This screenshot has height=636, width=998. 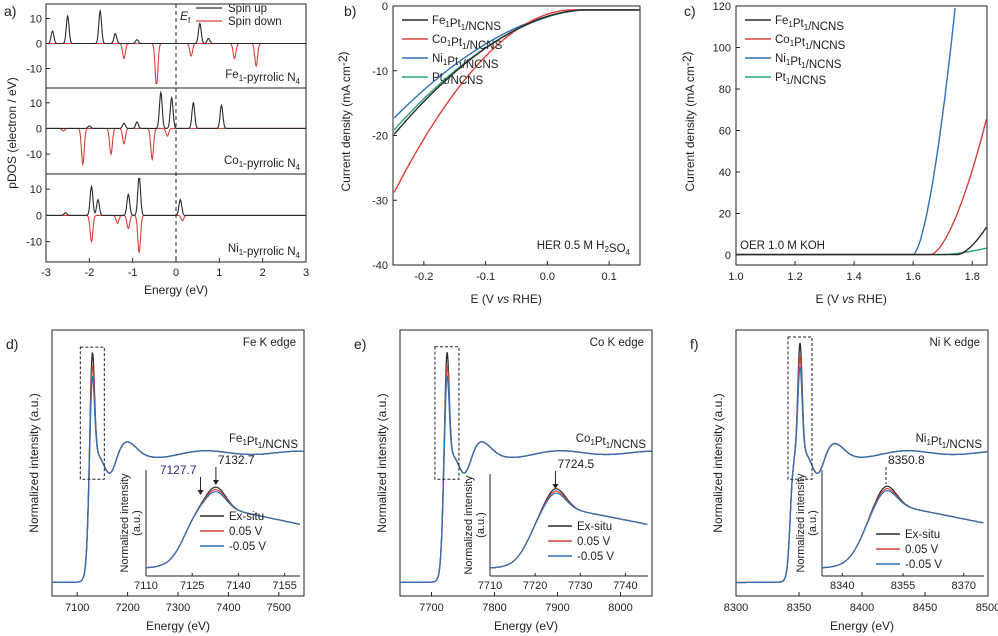 What do you see at coordinates (800, 79) in the screenshot?
I see `legend-entry: Pt1/NCNS` at bounding box center [800, 79].